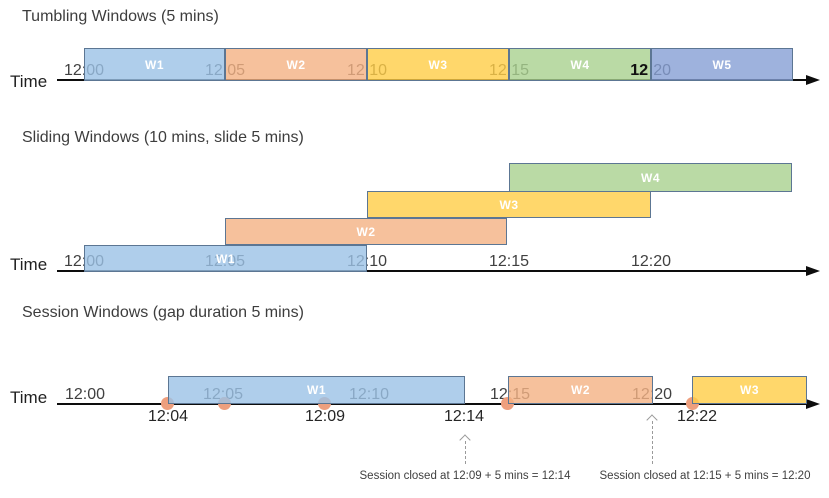  I want to click on diagram-title: Tumbling Windows (5 mins), so click(120, 16).